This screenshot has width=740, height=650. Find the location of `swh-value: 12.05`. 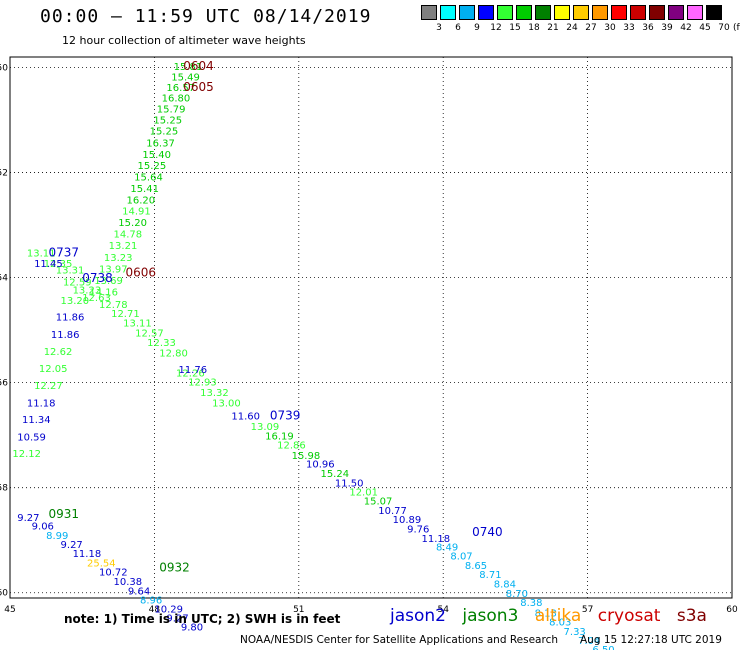

swh-value: 12.05 is located at coordinates (53, 369).